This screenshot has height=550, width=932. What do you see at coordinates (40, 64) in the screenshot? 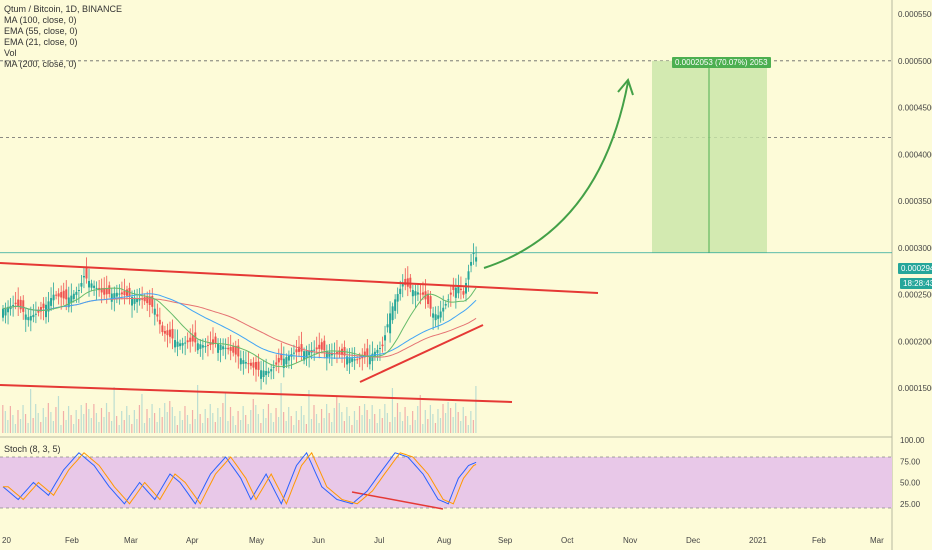
I see `indicator-ma200: MA (200, close, 0)` at bounding box center [40, 64].